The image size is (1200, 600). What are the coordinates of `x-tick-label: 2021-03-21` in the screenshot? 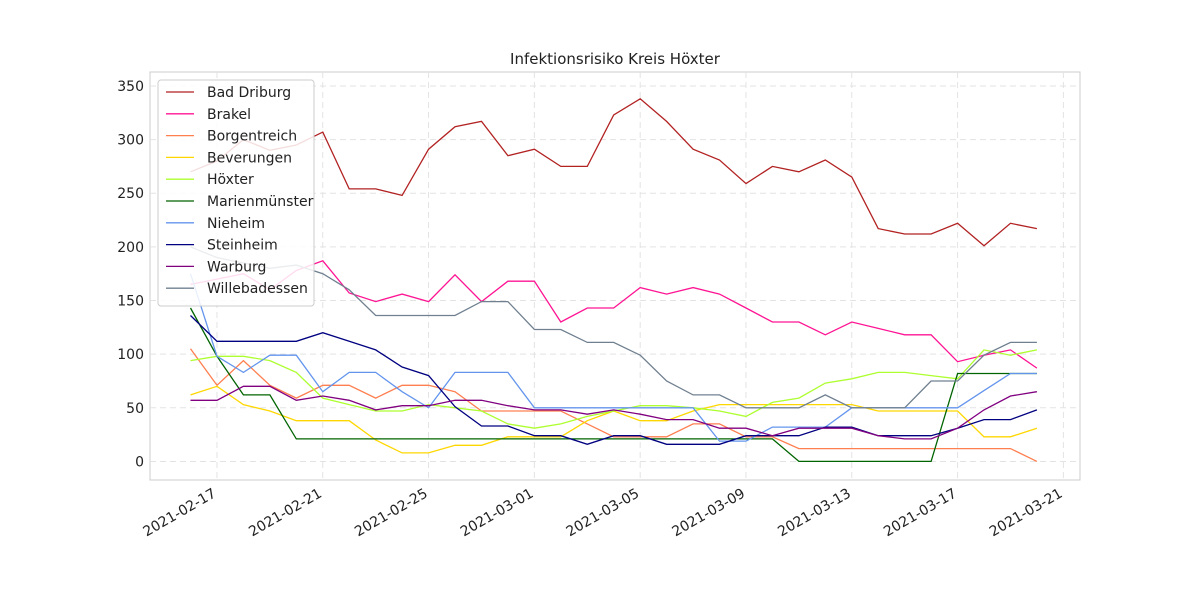 It's located at (1026, 513).